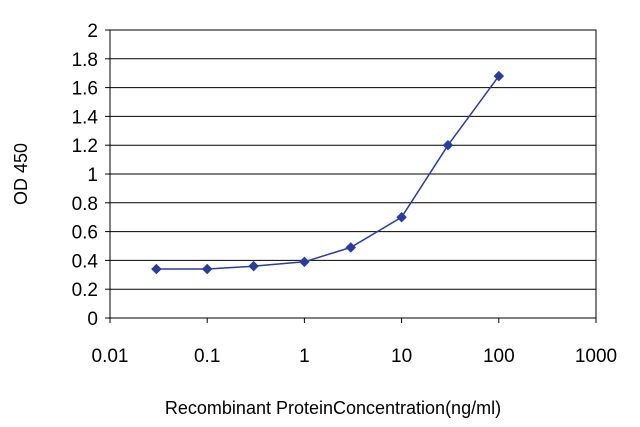  What do you see at coordinates (333, 408) in the screenshot?
I see `x-axis-title: Recombinant ProteinConcentration(ng/ml)` at bounding box center [333, 408].